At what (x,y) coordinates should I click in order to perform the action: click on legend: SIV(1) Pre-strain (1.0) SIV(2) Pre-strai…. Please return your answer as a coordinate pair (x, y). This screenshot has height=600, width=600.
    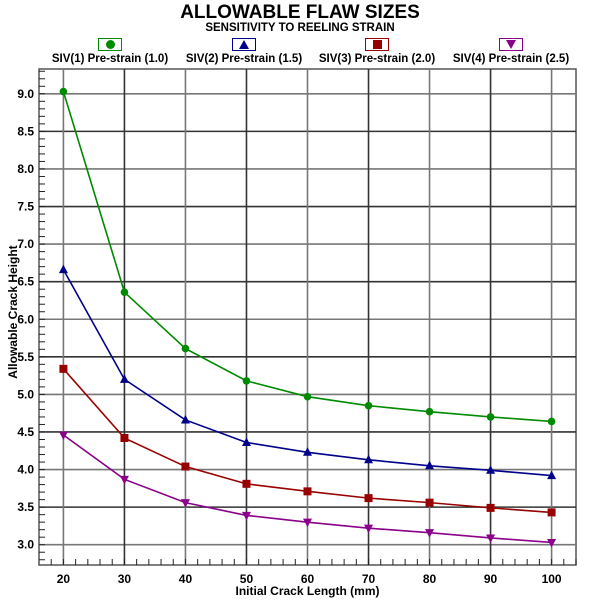
    Looking at the image, I should click on (300, 53).